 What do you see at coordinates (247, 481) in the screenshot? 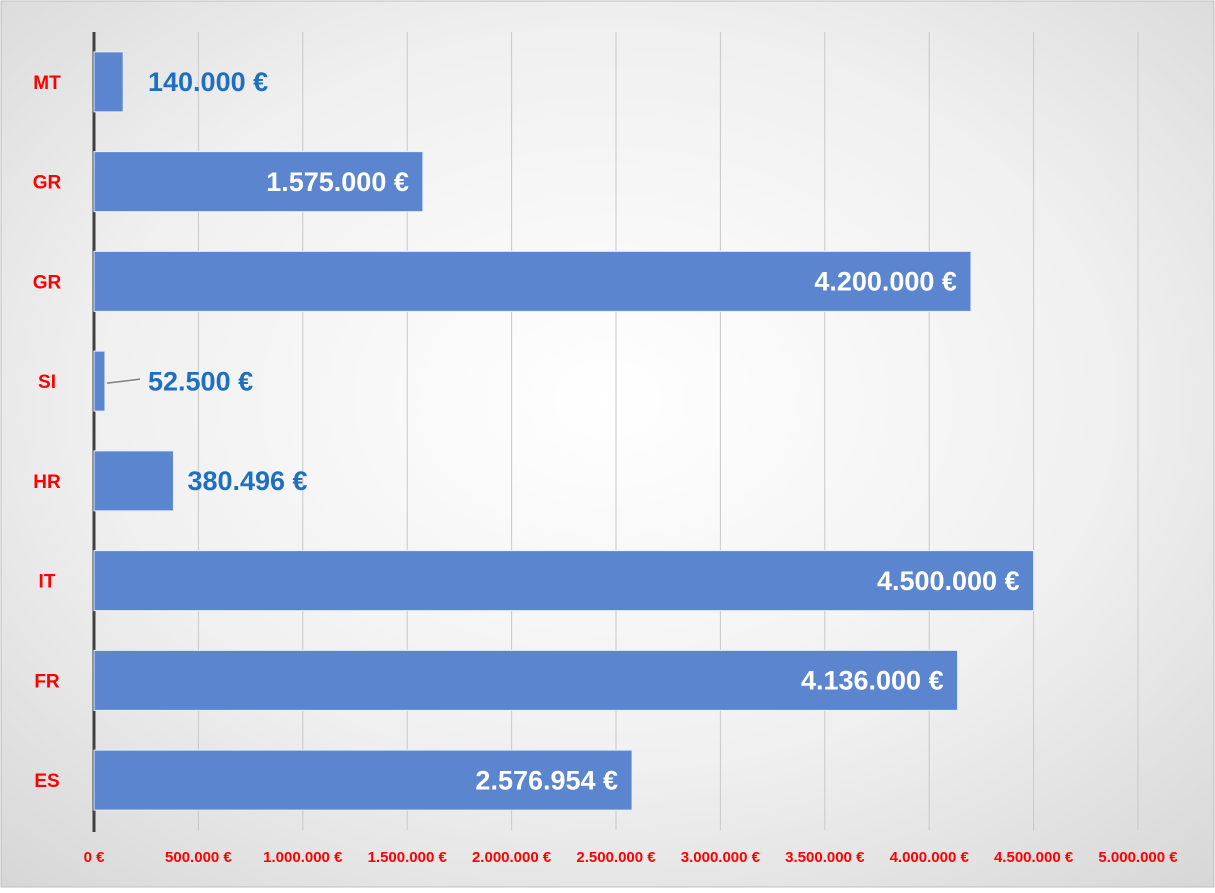
I see `data-label: 380.496 €` at bounding box center [247, 481].